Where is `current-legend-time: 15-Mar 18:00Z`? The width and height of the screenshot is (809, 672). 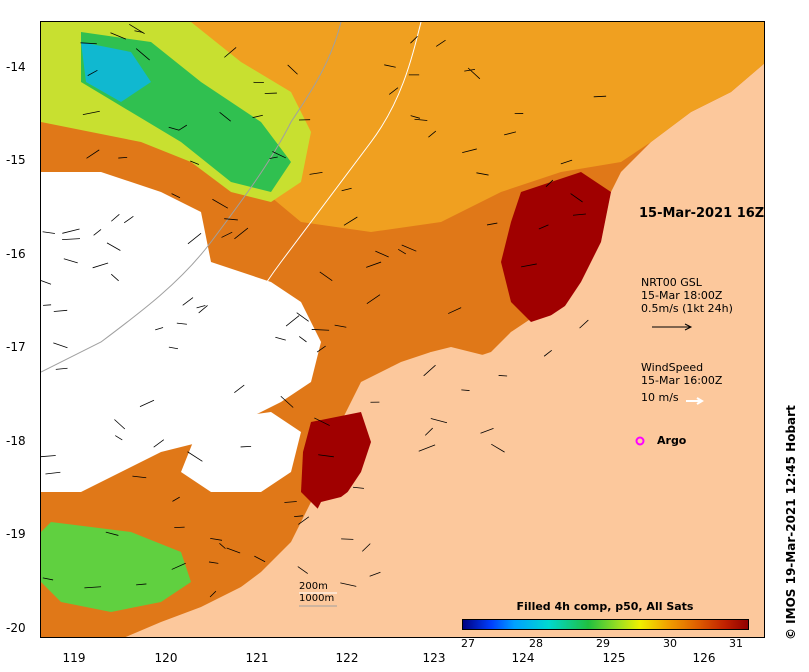 current-legend-time: 15-Mar 18:00Z is located at coordinates (682, 295).